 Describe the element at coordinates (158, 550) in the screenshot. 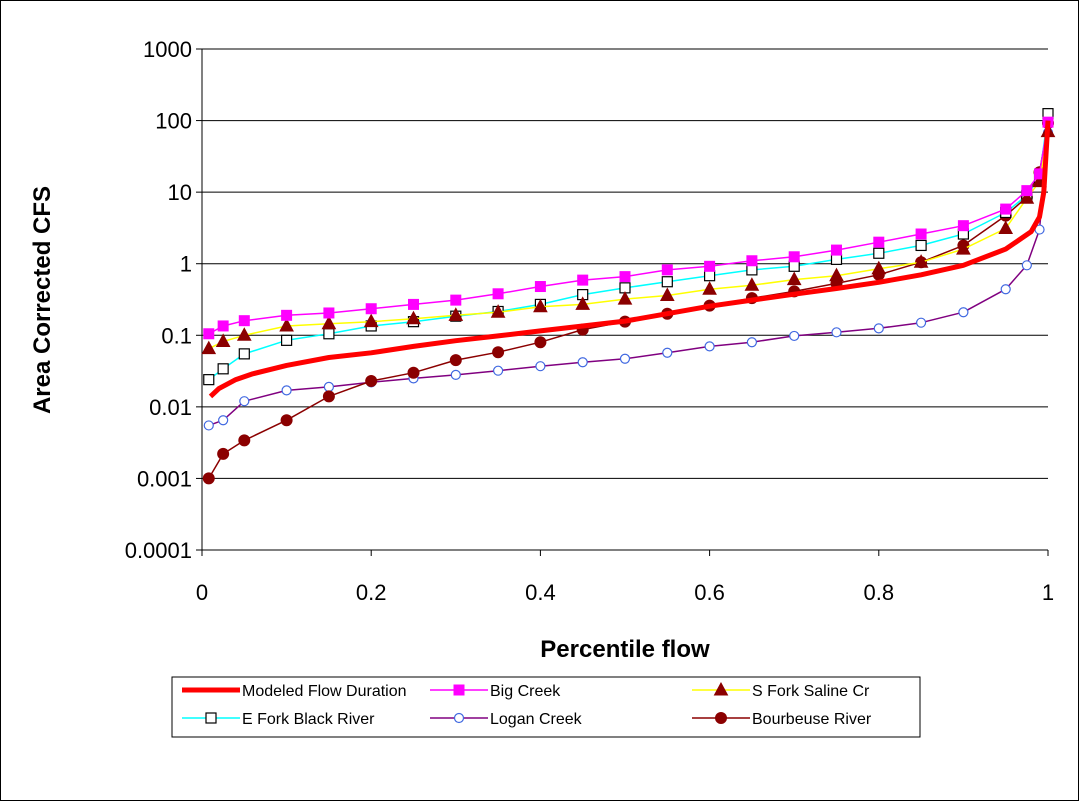

I see `y-tick-label: 0.0001` at that location.